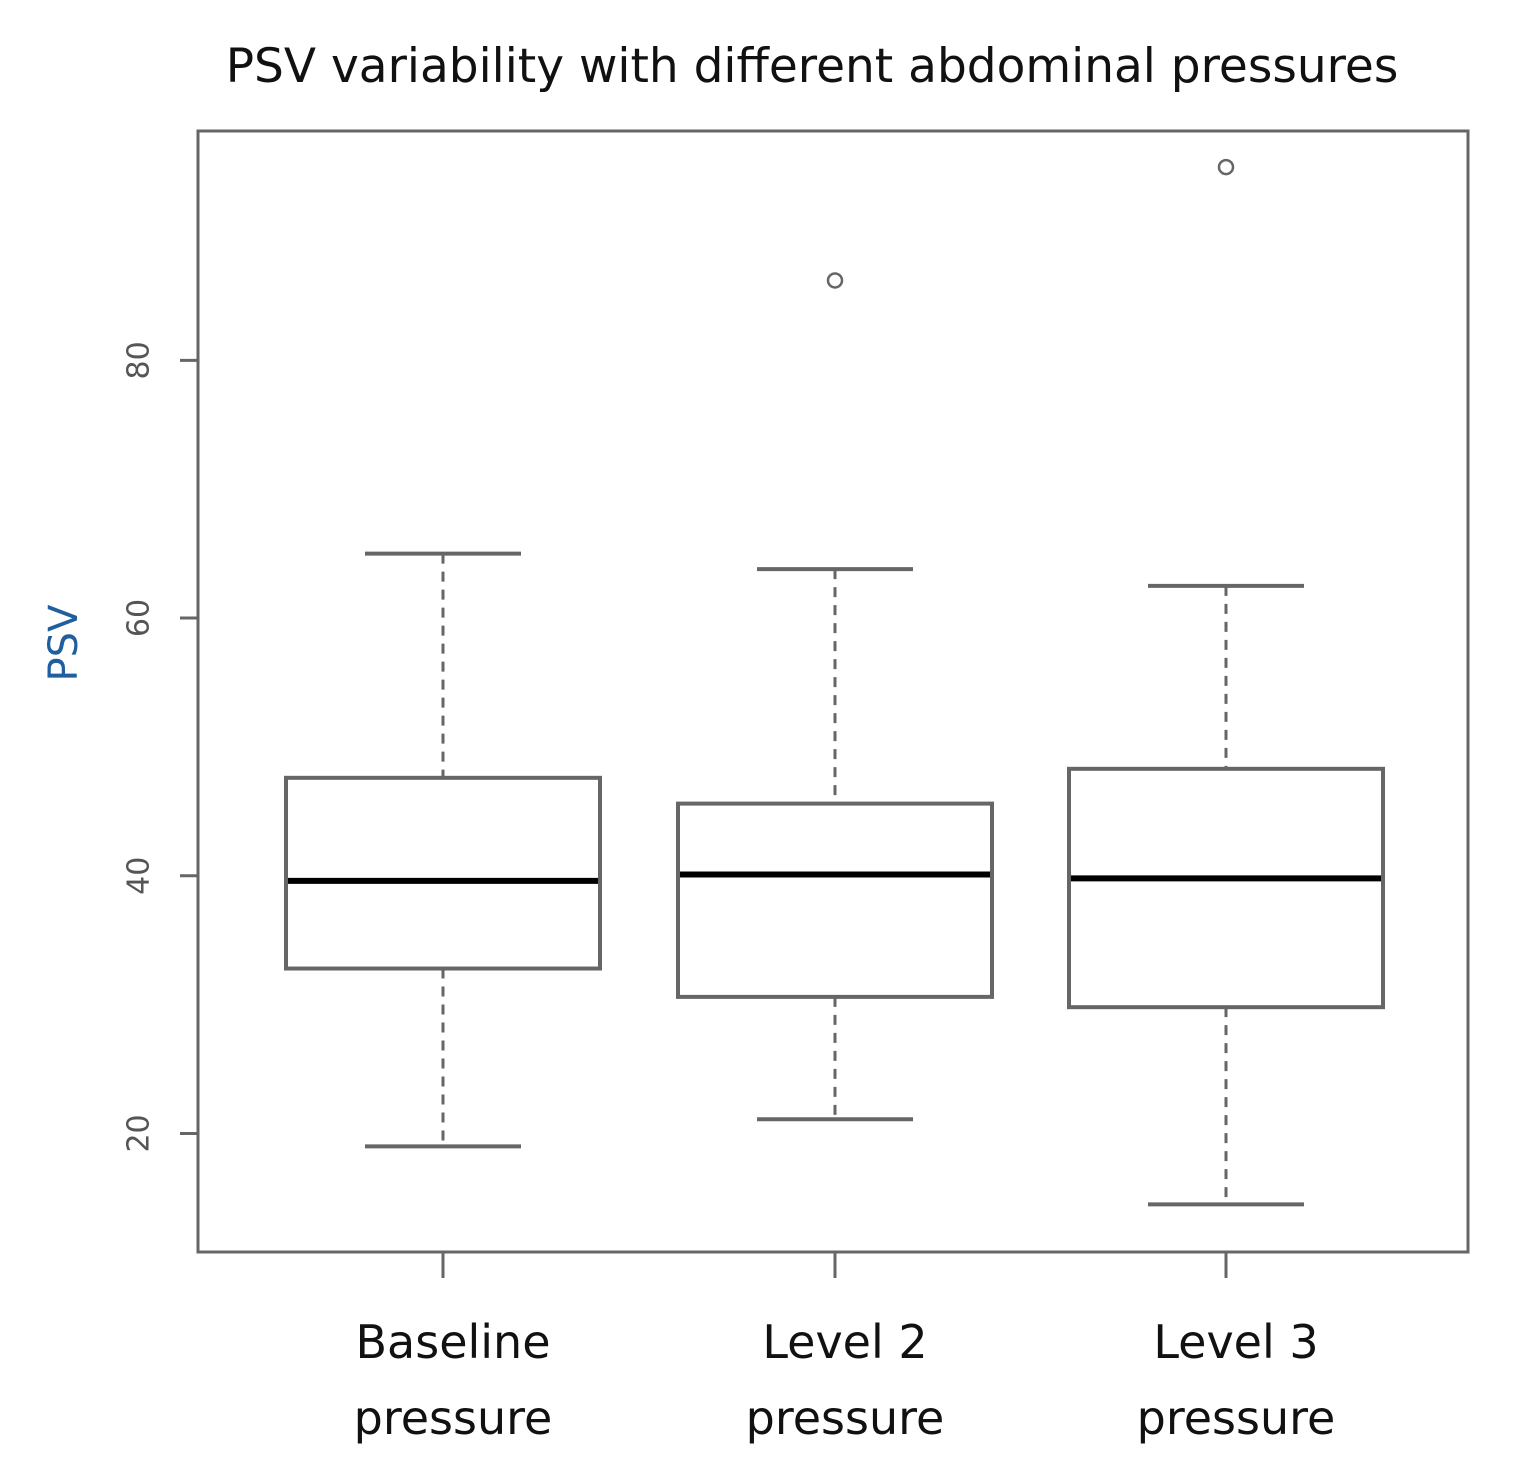 The image size is (1531, 1477). I want to click on y-axis: 20 40 60 80, so click(160, 747).